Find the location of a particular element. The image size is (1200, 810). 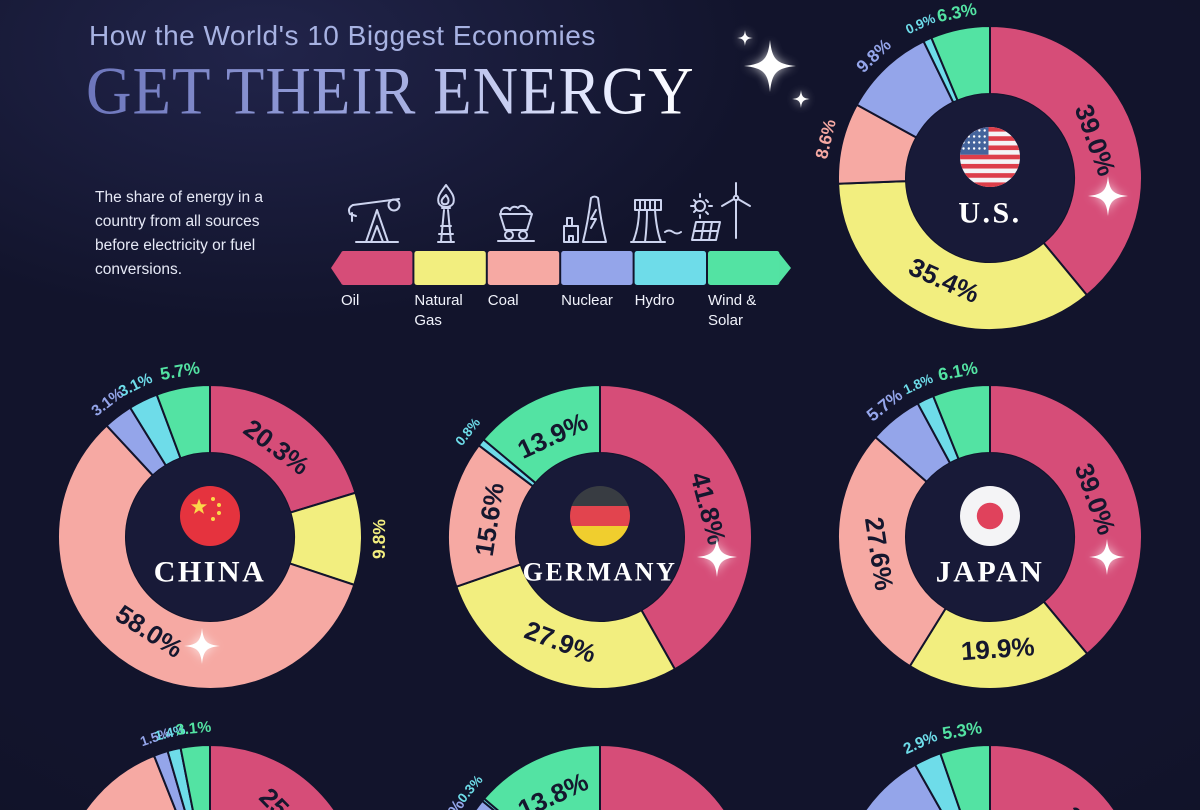

slice-label-hydro: 0.8% is located at coordinates (467, 431).